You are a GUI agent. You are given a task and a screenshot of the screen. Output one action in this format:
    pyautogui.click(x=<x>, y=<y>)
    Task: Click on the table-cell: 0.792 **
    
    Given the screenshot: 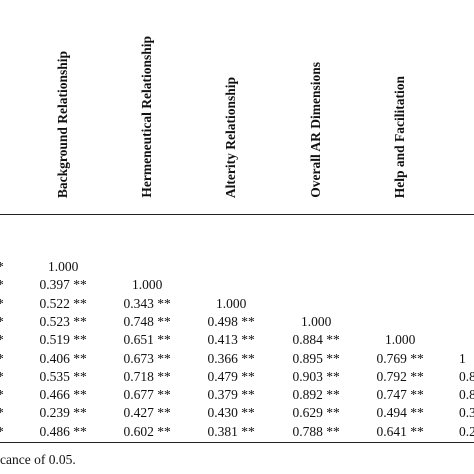 What is the action you would take?
    pyautogui.click(x=400, y=376)
    